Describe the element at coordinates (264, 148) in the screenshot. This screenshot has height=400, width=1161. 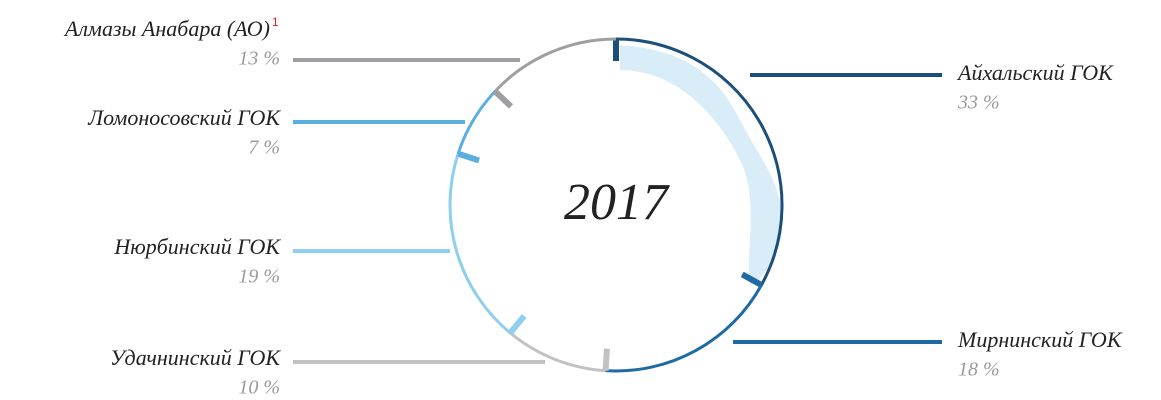
I see `value-label: 7 %` at that location.